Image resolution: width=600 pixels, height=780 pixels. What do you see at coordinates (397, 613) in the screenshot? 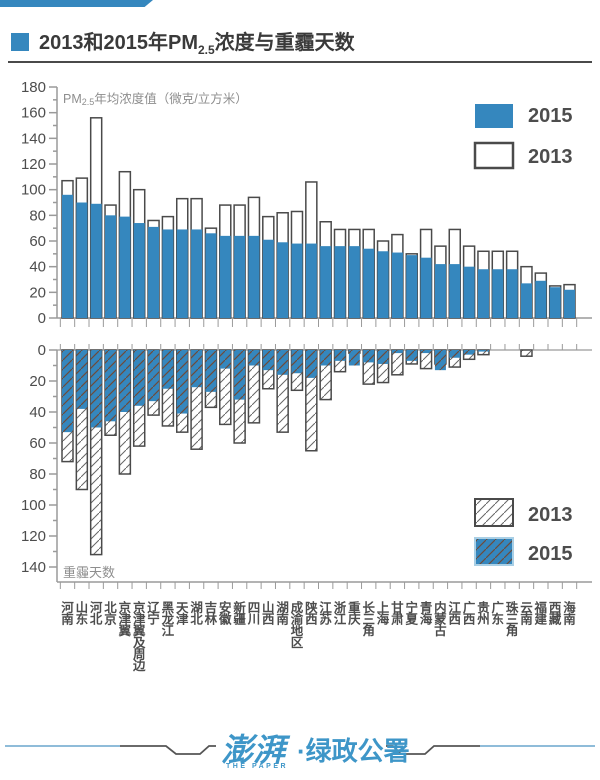
I see `category-label-甘肃: 甘肃` at bounding box center [397, 613].